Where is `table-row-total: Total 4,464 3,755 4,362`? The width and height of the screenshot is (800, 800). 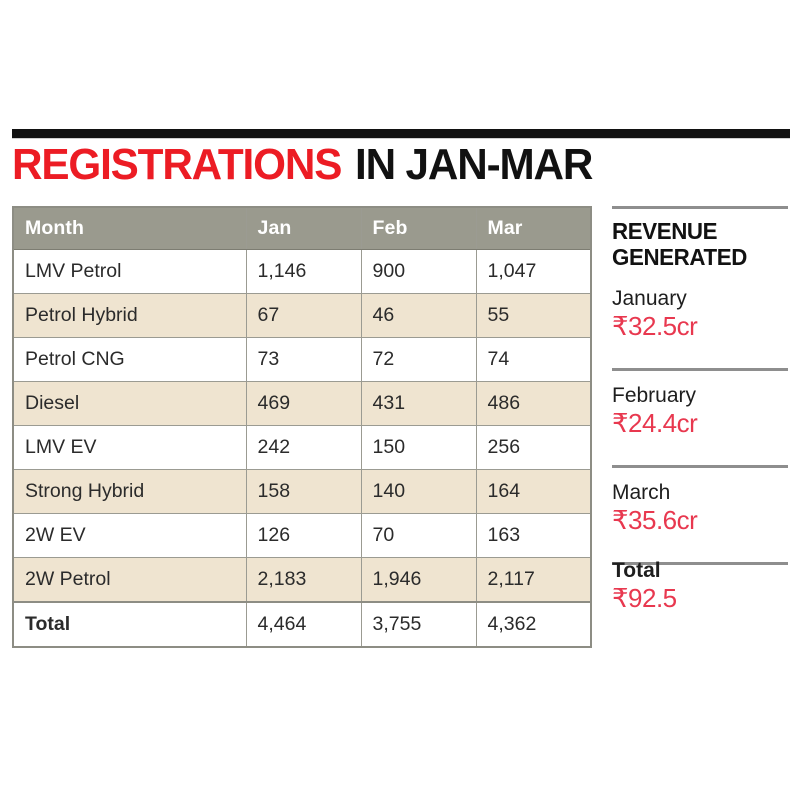
table-row-total: Total 4,464 3,755 4,362 is located at coordinates (302, 624).